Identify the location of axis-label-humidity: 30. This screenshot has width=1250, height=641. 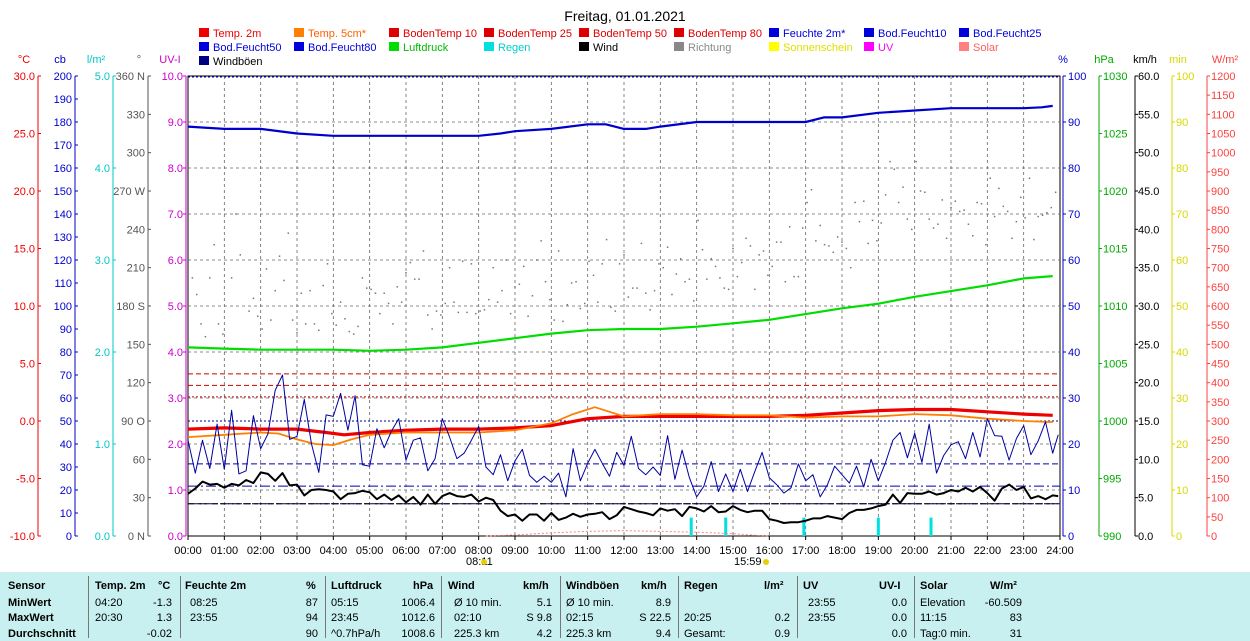
(1074, 399).